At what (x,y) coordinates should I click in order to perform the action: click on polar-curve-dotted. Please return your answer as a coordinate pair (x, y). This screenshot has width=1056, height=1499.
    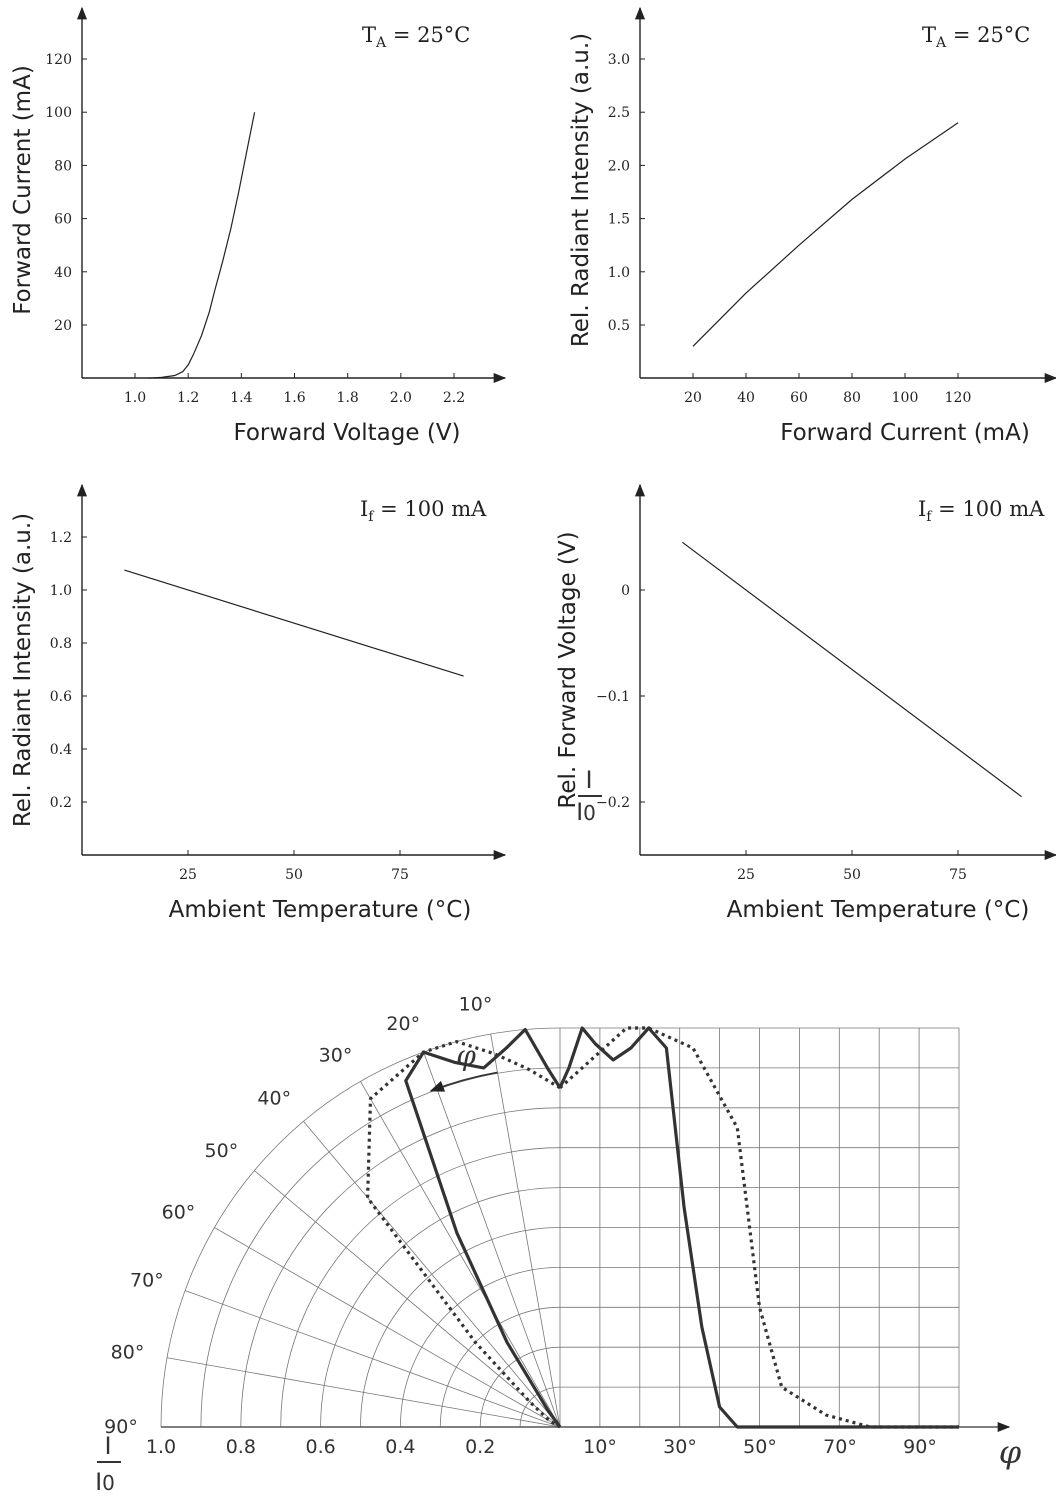
    Looking at the image, I should click on (463, 1234).